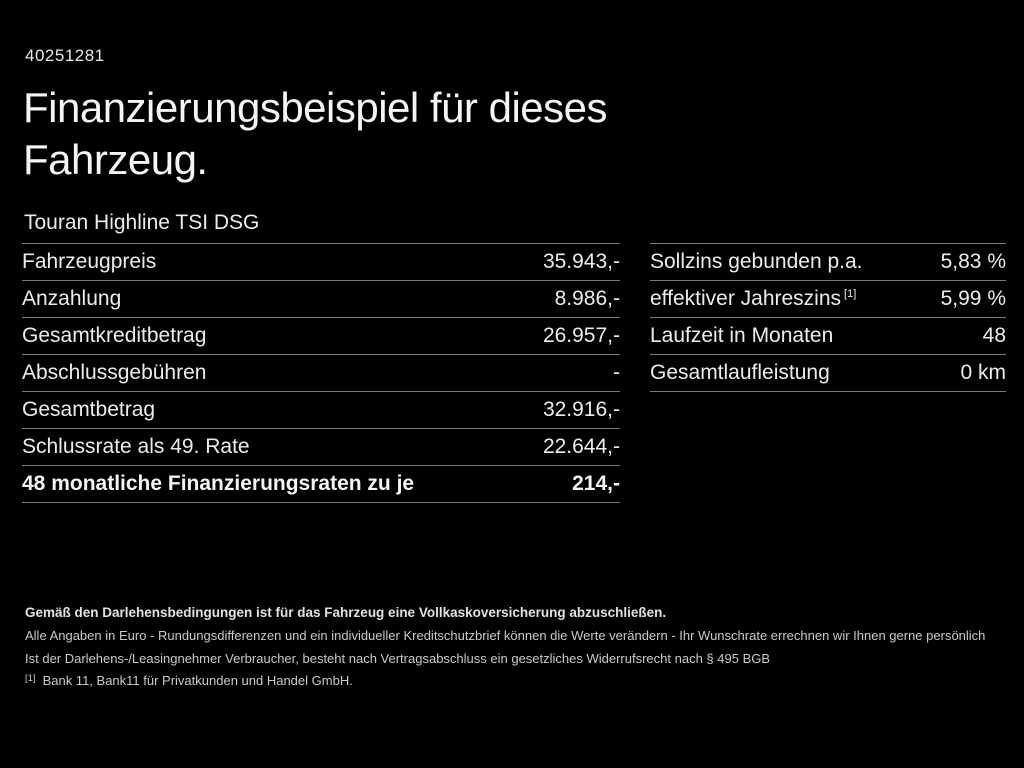  What do you see at coordinates (973, 298) in the screenshot?
I see `row-value: 5,99 %` at bounding box center [973, 298].